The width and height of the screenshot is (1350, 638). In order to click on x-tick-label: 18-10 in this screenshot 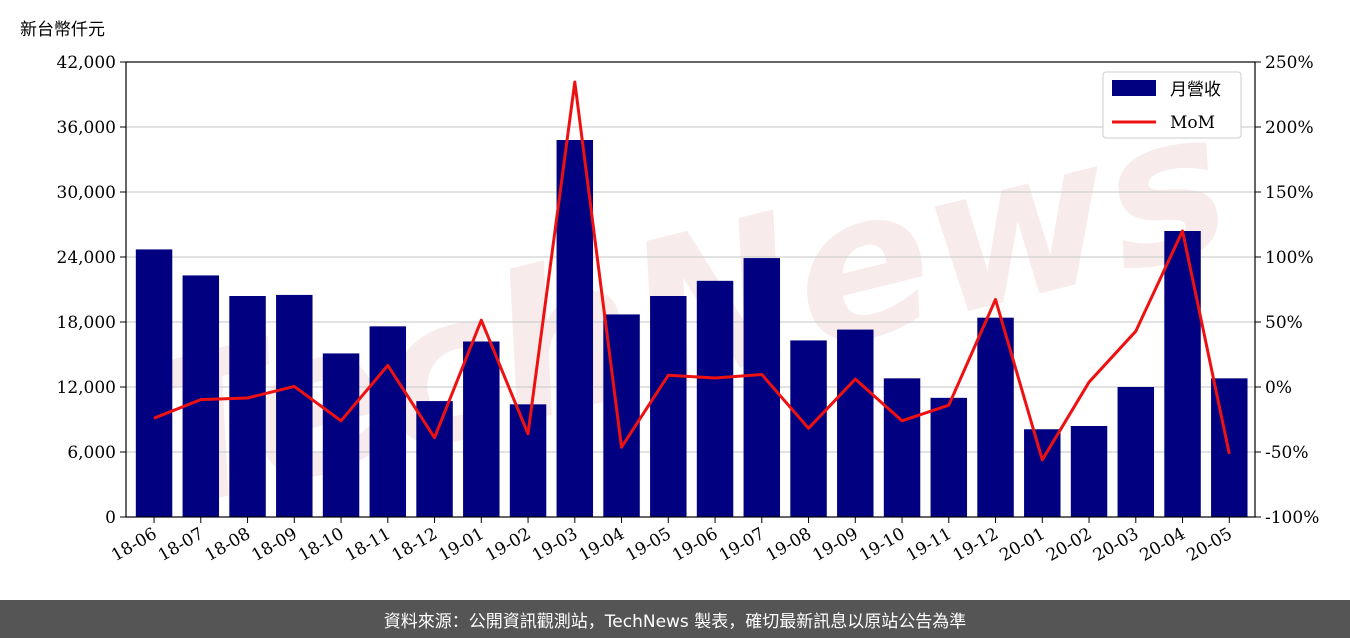, I will do `click(321, 545)`.